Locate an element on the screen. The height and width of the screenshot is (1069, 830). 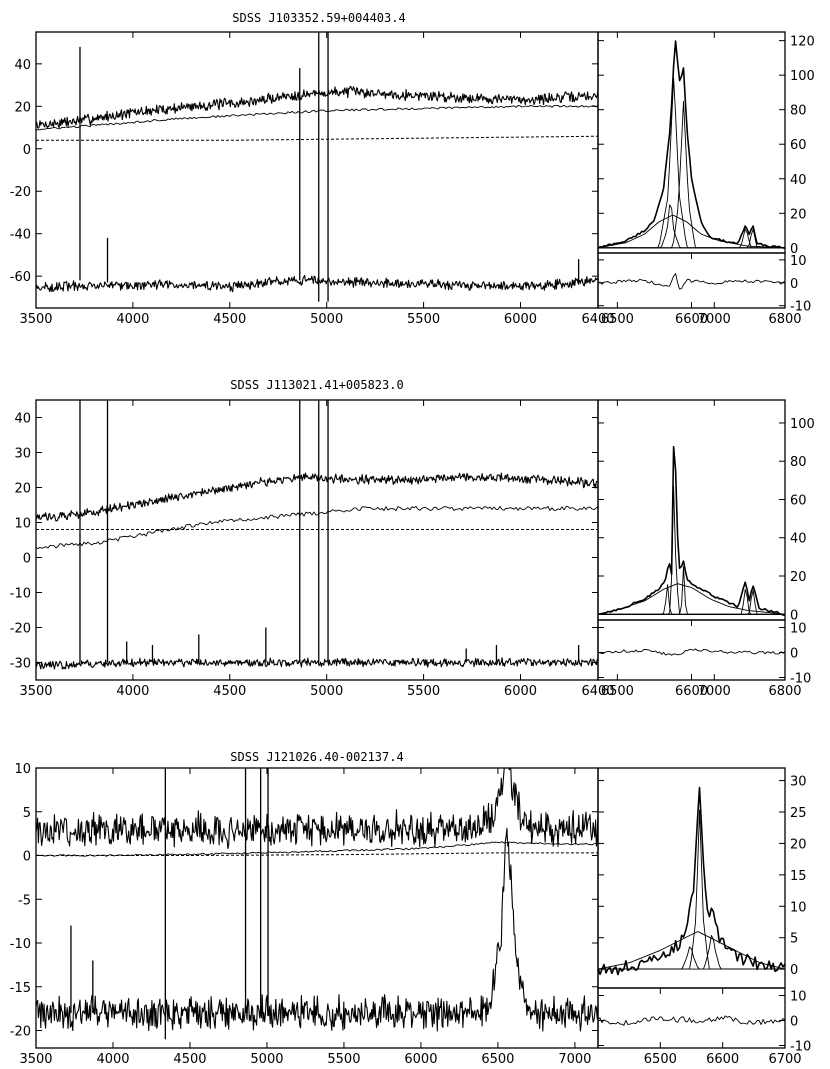
y-tick-label: 15 is located at coordinates (798, 876).